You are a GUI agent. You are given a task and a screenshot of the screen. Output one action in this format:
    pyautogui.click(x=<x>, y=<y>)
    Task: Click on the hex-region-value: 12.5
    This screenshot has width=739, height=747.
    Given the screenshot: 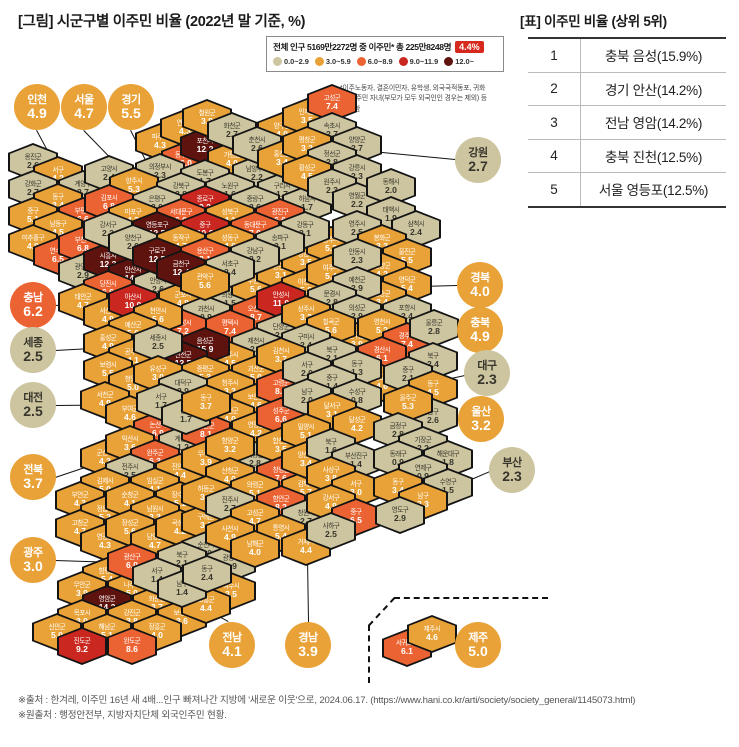 What is the action you would take?
    pyautogui.click(x=157, y=233)
    